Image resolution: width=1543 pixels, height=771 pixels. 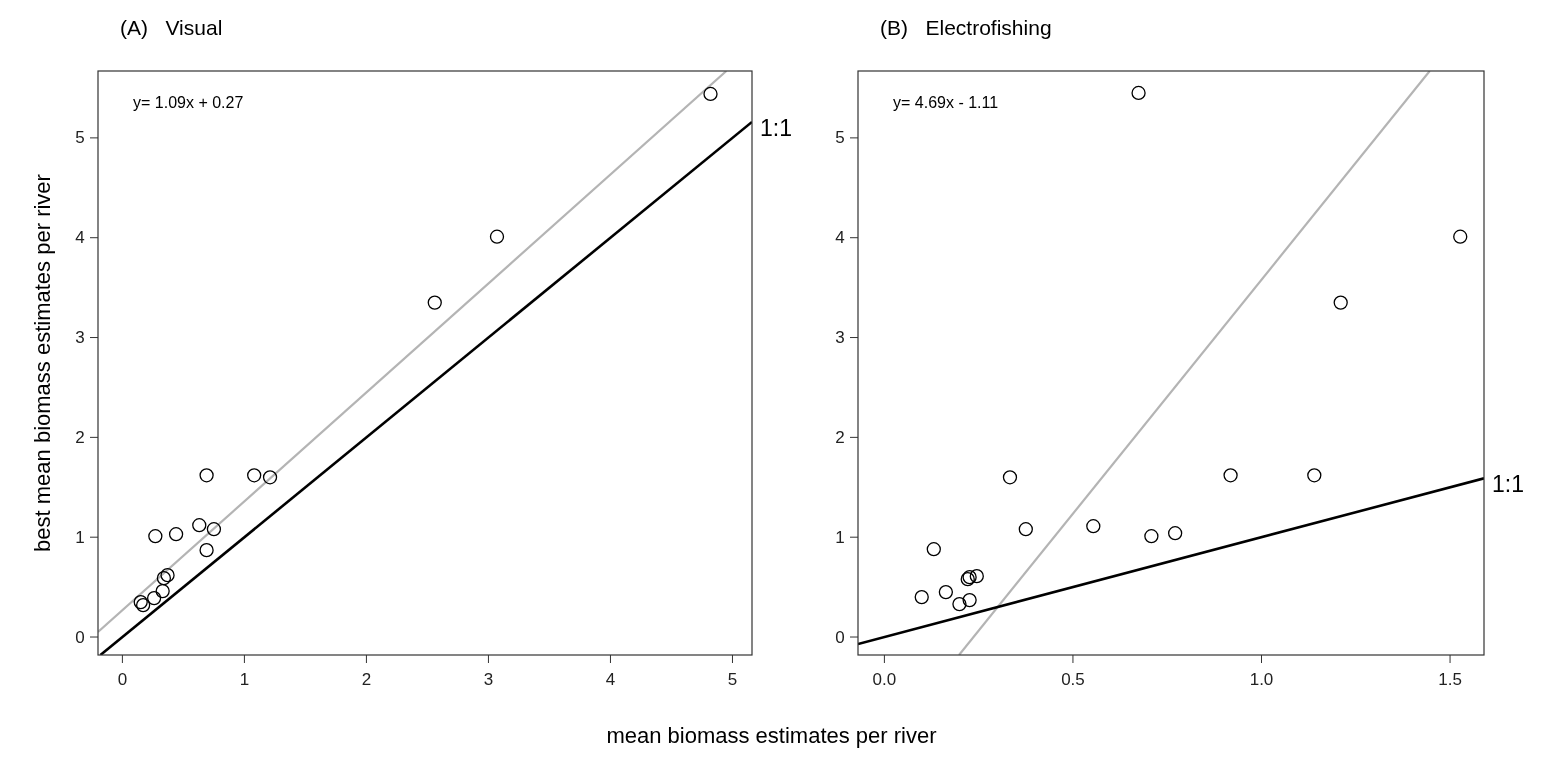 I want to click on x-tick-label: 1.0, so click(x=1261, y=679).